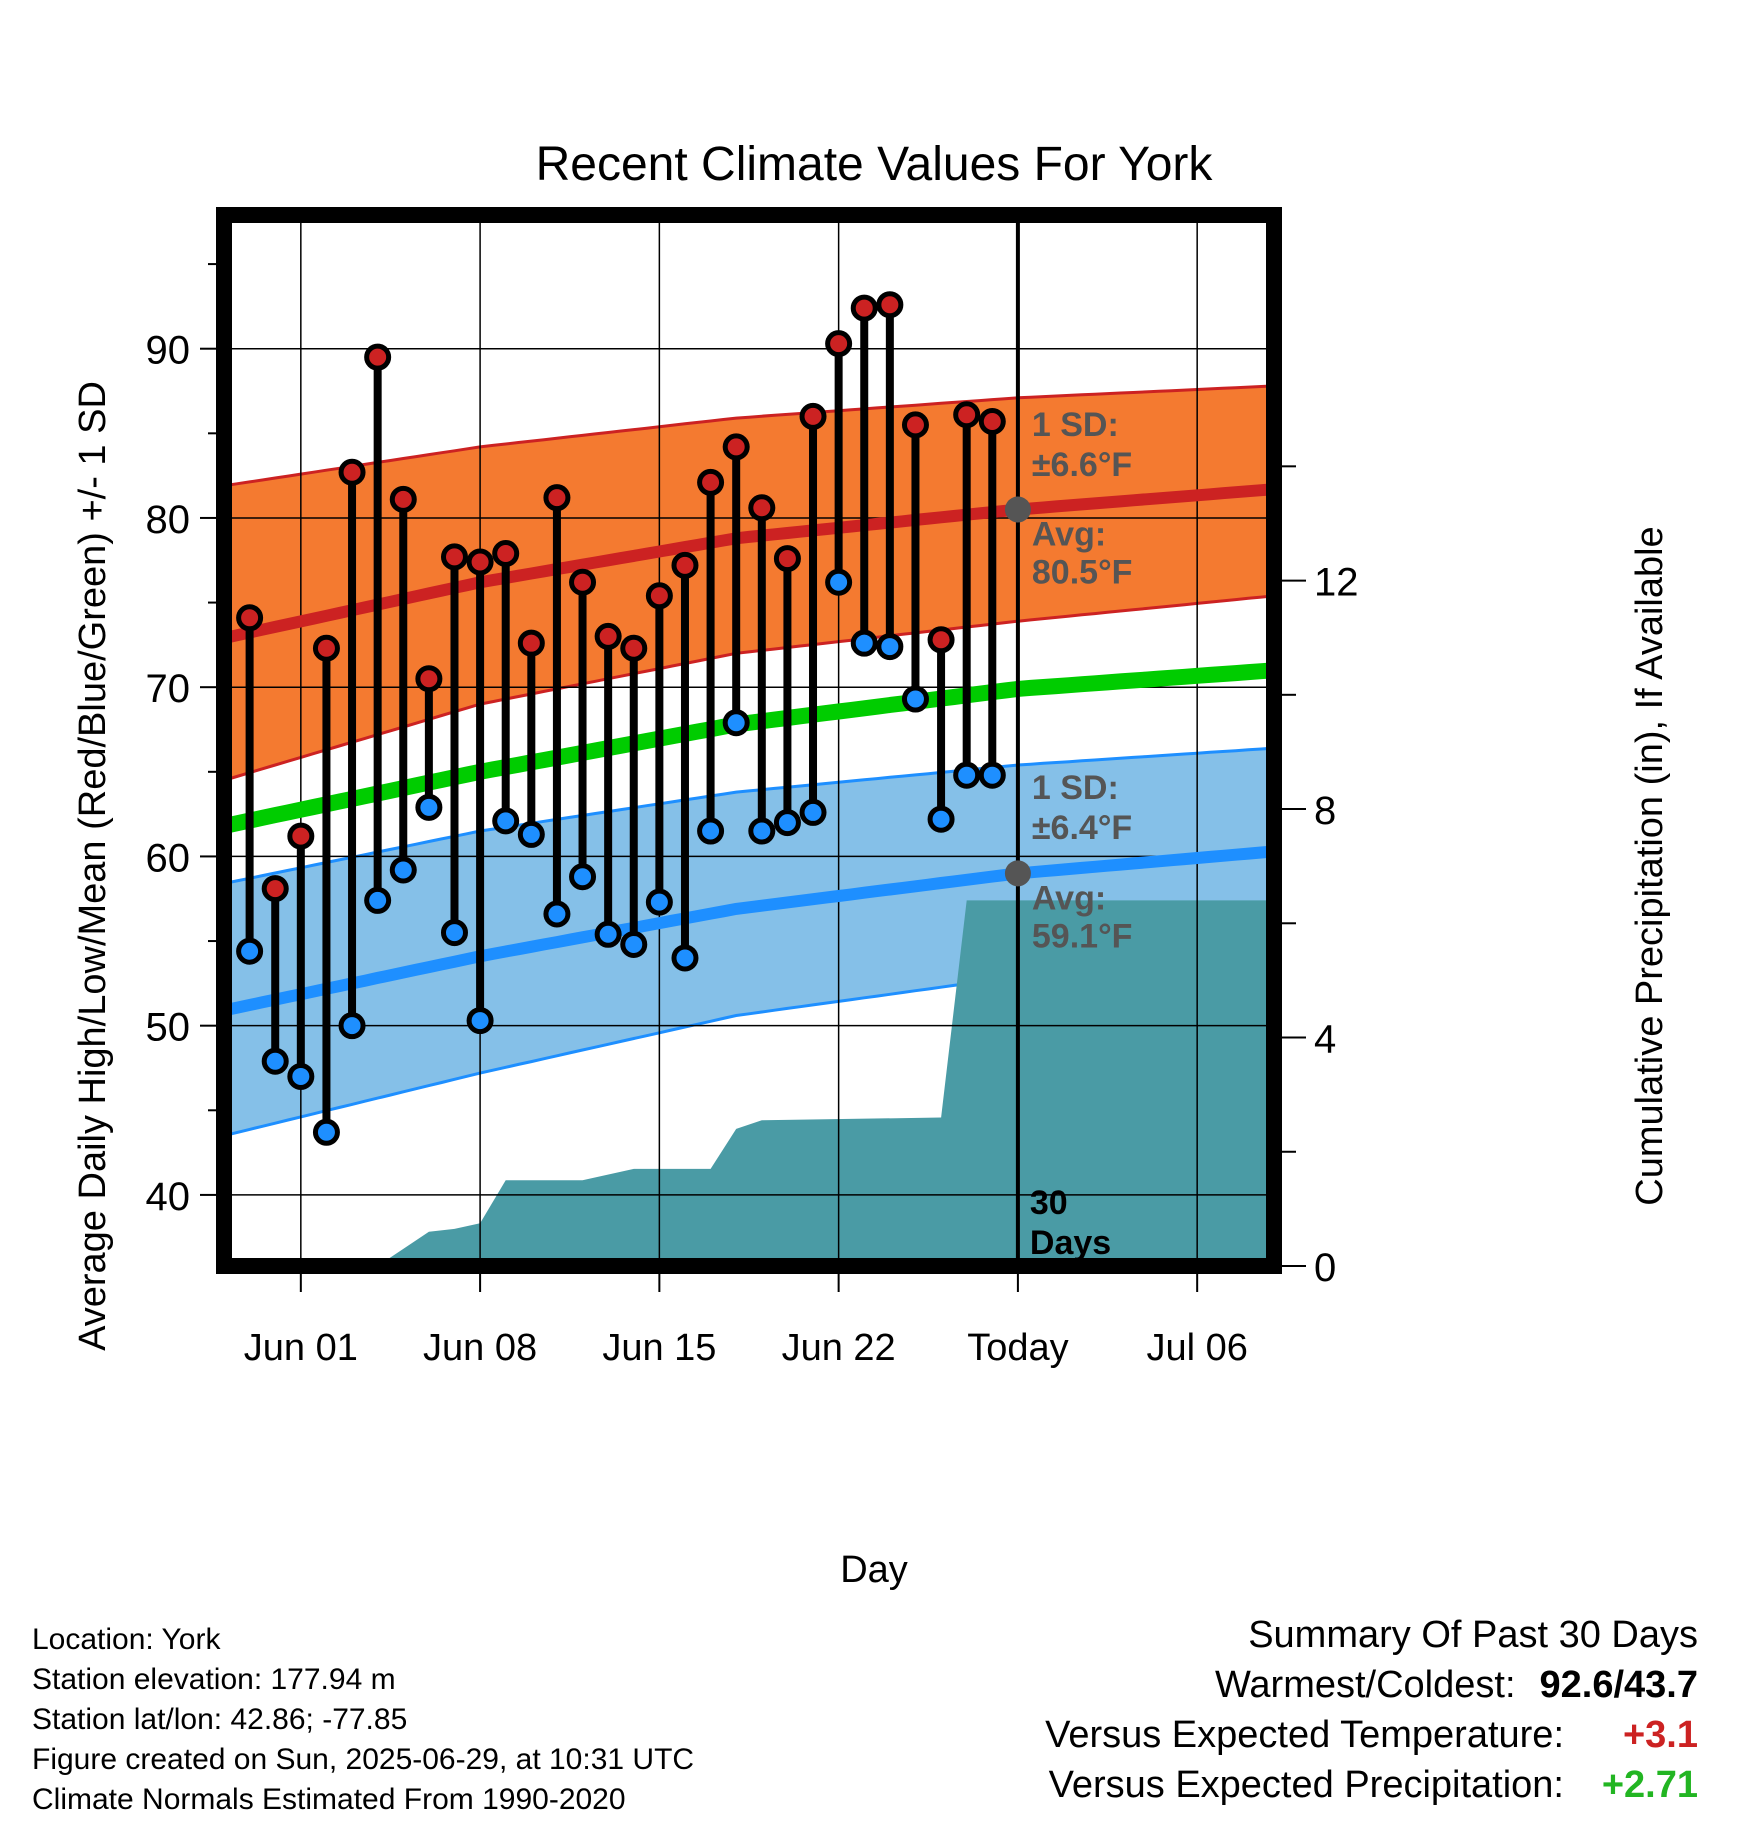 This screenshot has height=1828, width=1748. What do you see at coordinates (480, 1348) in the screenshot?
I see `x-tick-label: Jun 08` at bounding box center [480, 1348].